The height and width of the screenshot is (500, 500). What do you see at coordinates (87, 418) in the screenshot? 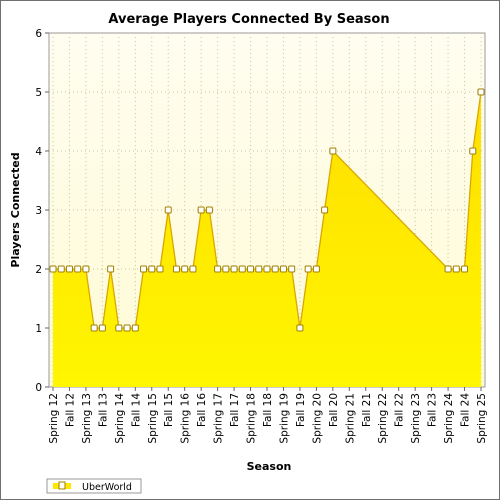
I see `x-tick-label: Spring 13` at bounding box center [87, 418].